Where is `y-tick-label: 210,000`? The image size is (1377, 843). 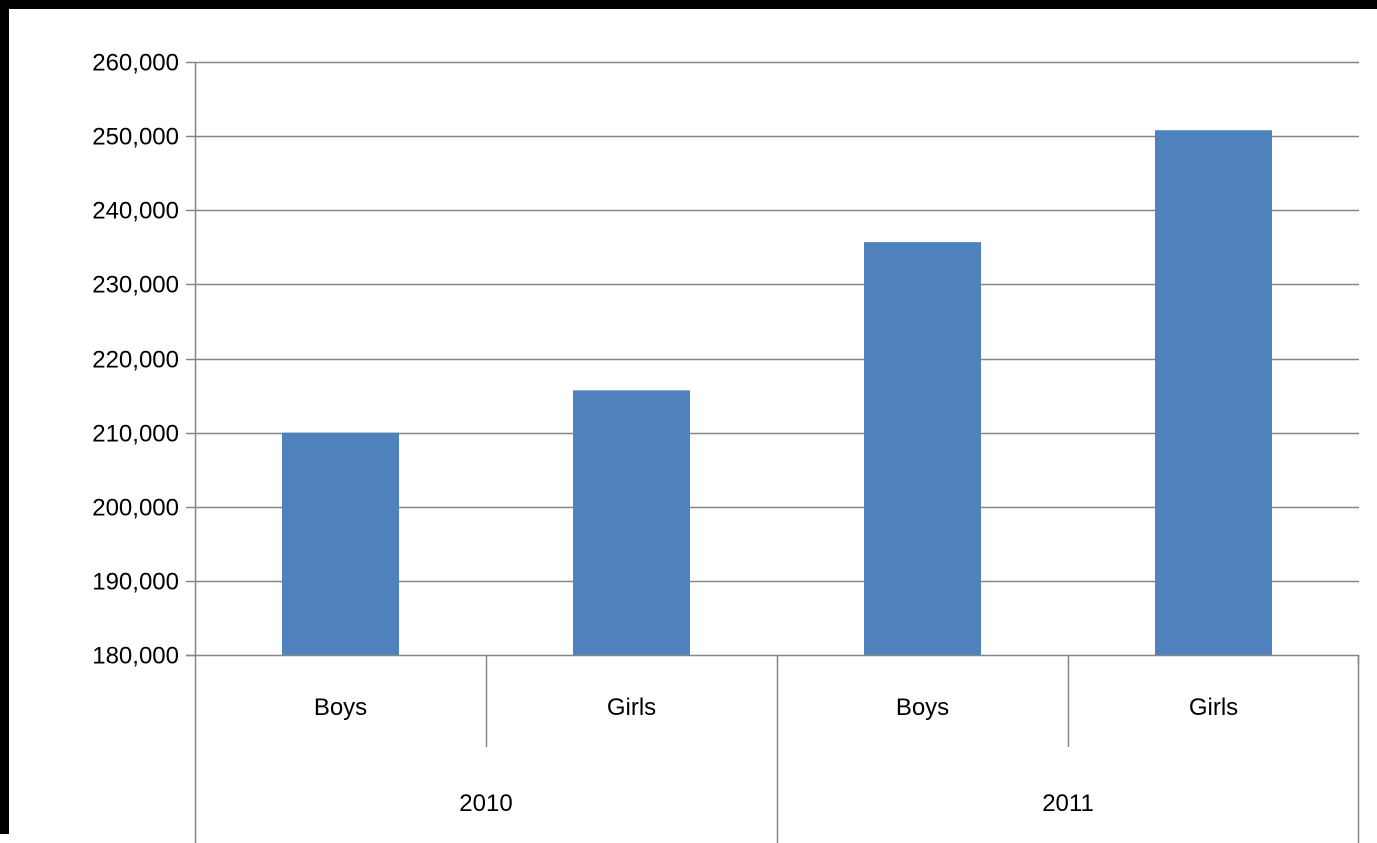 y-tick-label: 210,000 is located at coordinates (135, 434).